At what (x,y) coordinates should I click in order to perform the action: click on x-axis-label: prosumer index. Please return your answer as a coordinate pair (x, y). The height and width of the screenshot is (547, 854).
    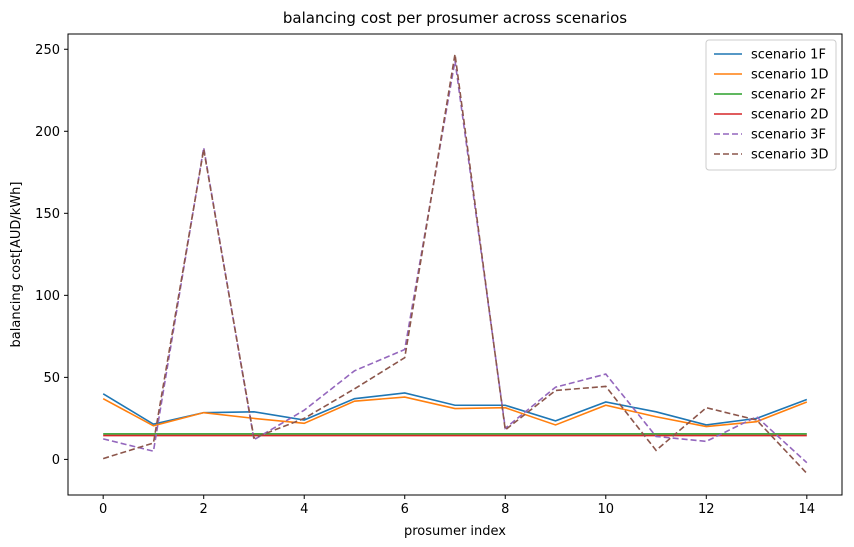
    Looking at the image, I should click on (455, 531).